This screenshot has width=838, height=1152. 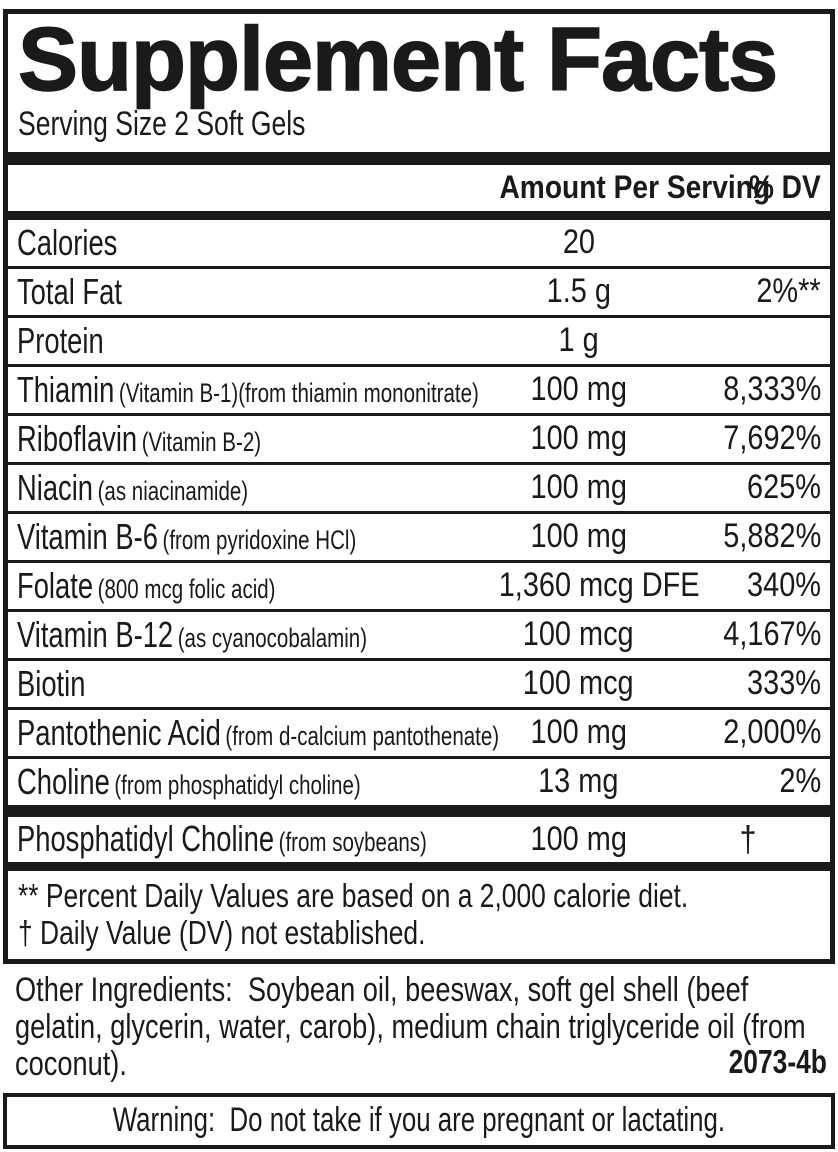 I want to click on nutrient-detail: (Vitamin B-2), so click(x=201, y=441).